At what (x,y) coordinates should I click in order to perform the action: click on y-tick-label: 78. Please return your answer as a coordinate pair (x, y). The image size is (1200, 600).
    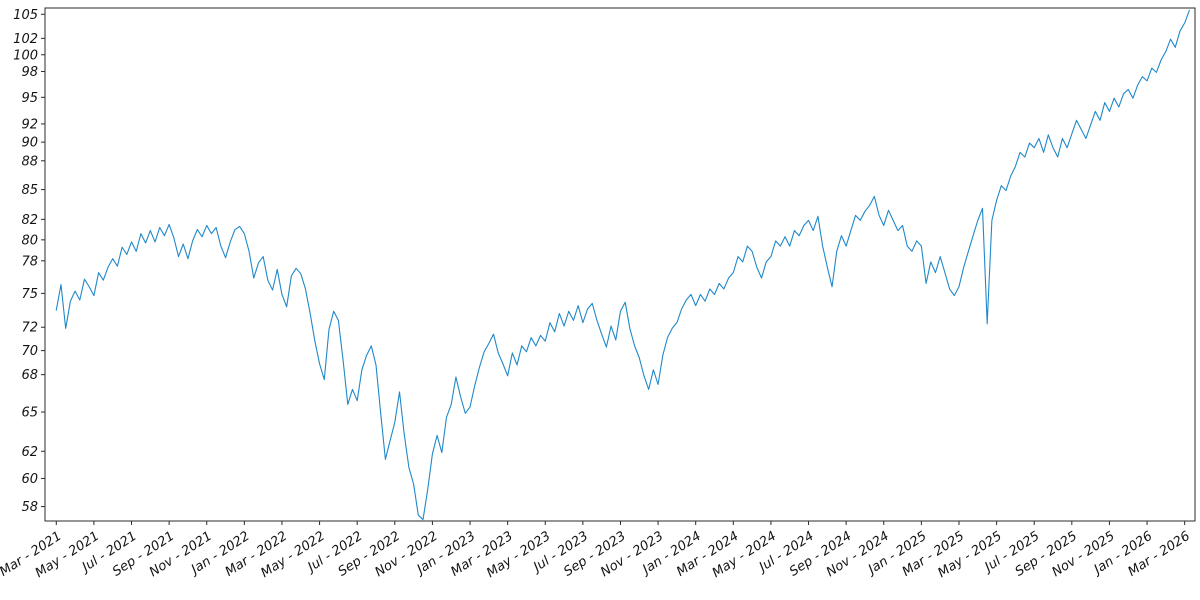
    Looking at the image, I should click on (29, 261).